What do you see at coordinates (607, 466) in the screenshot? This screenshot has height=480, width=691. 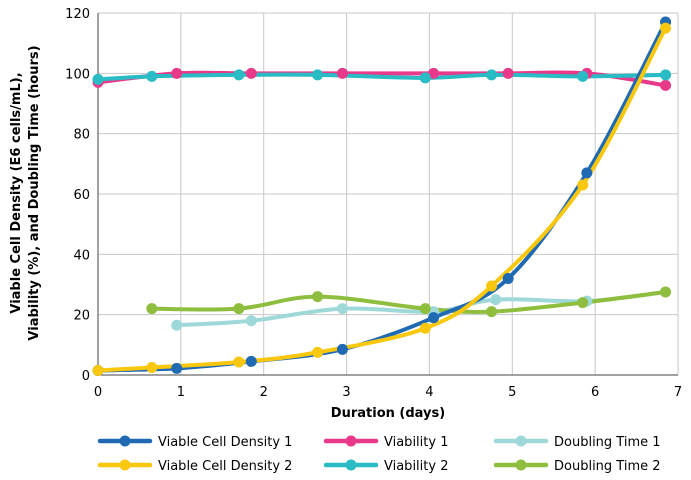 I see `legend-label: Doubling Time 2` at bounding box center [607, 466].